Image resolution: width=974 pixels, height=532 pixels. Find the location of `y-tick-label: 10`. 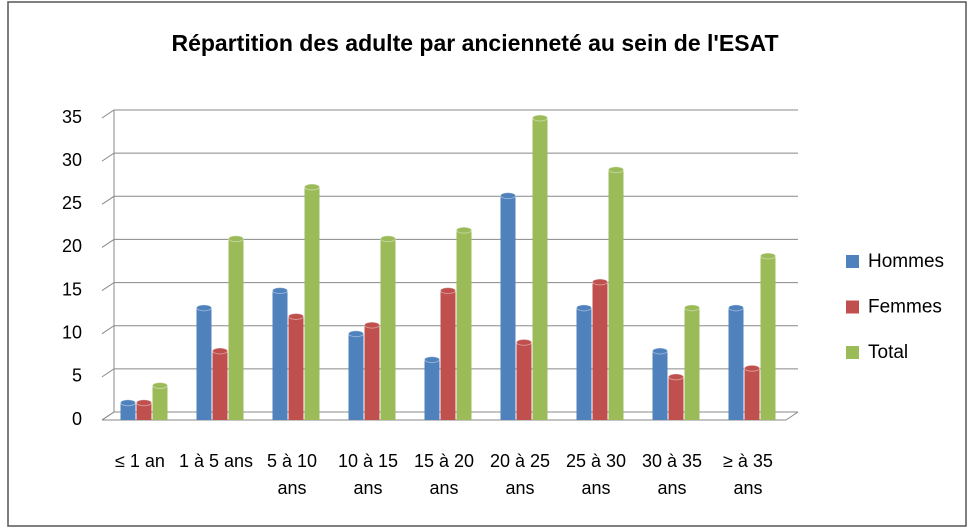

y-tick-label: 10 is located at coordinates (72, 332).